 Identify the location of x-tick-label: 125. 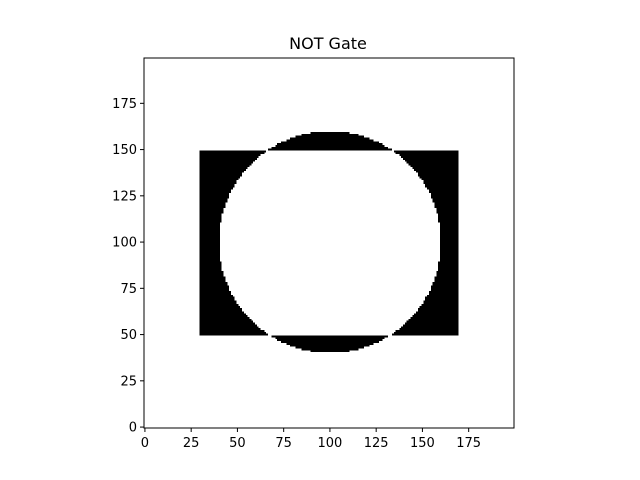
(376, 443).